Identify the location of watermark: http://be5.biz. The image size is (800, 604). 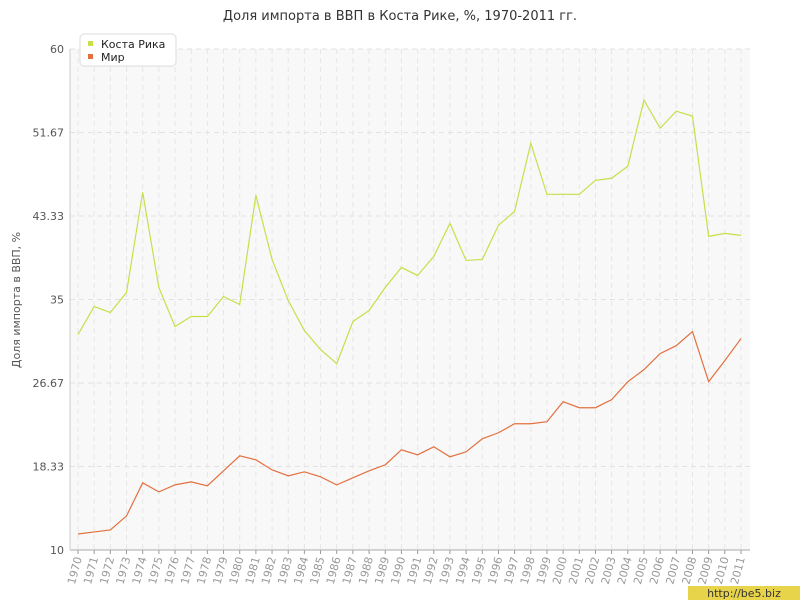
(744, 593).